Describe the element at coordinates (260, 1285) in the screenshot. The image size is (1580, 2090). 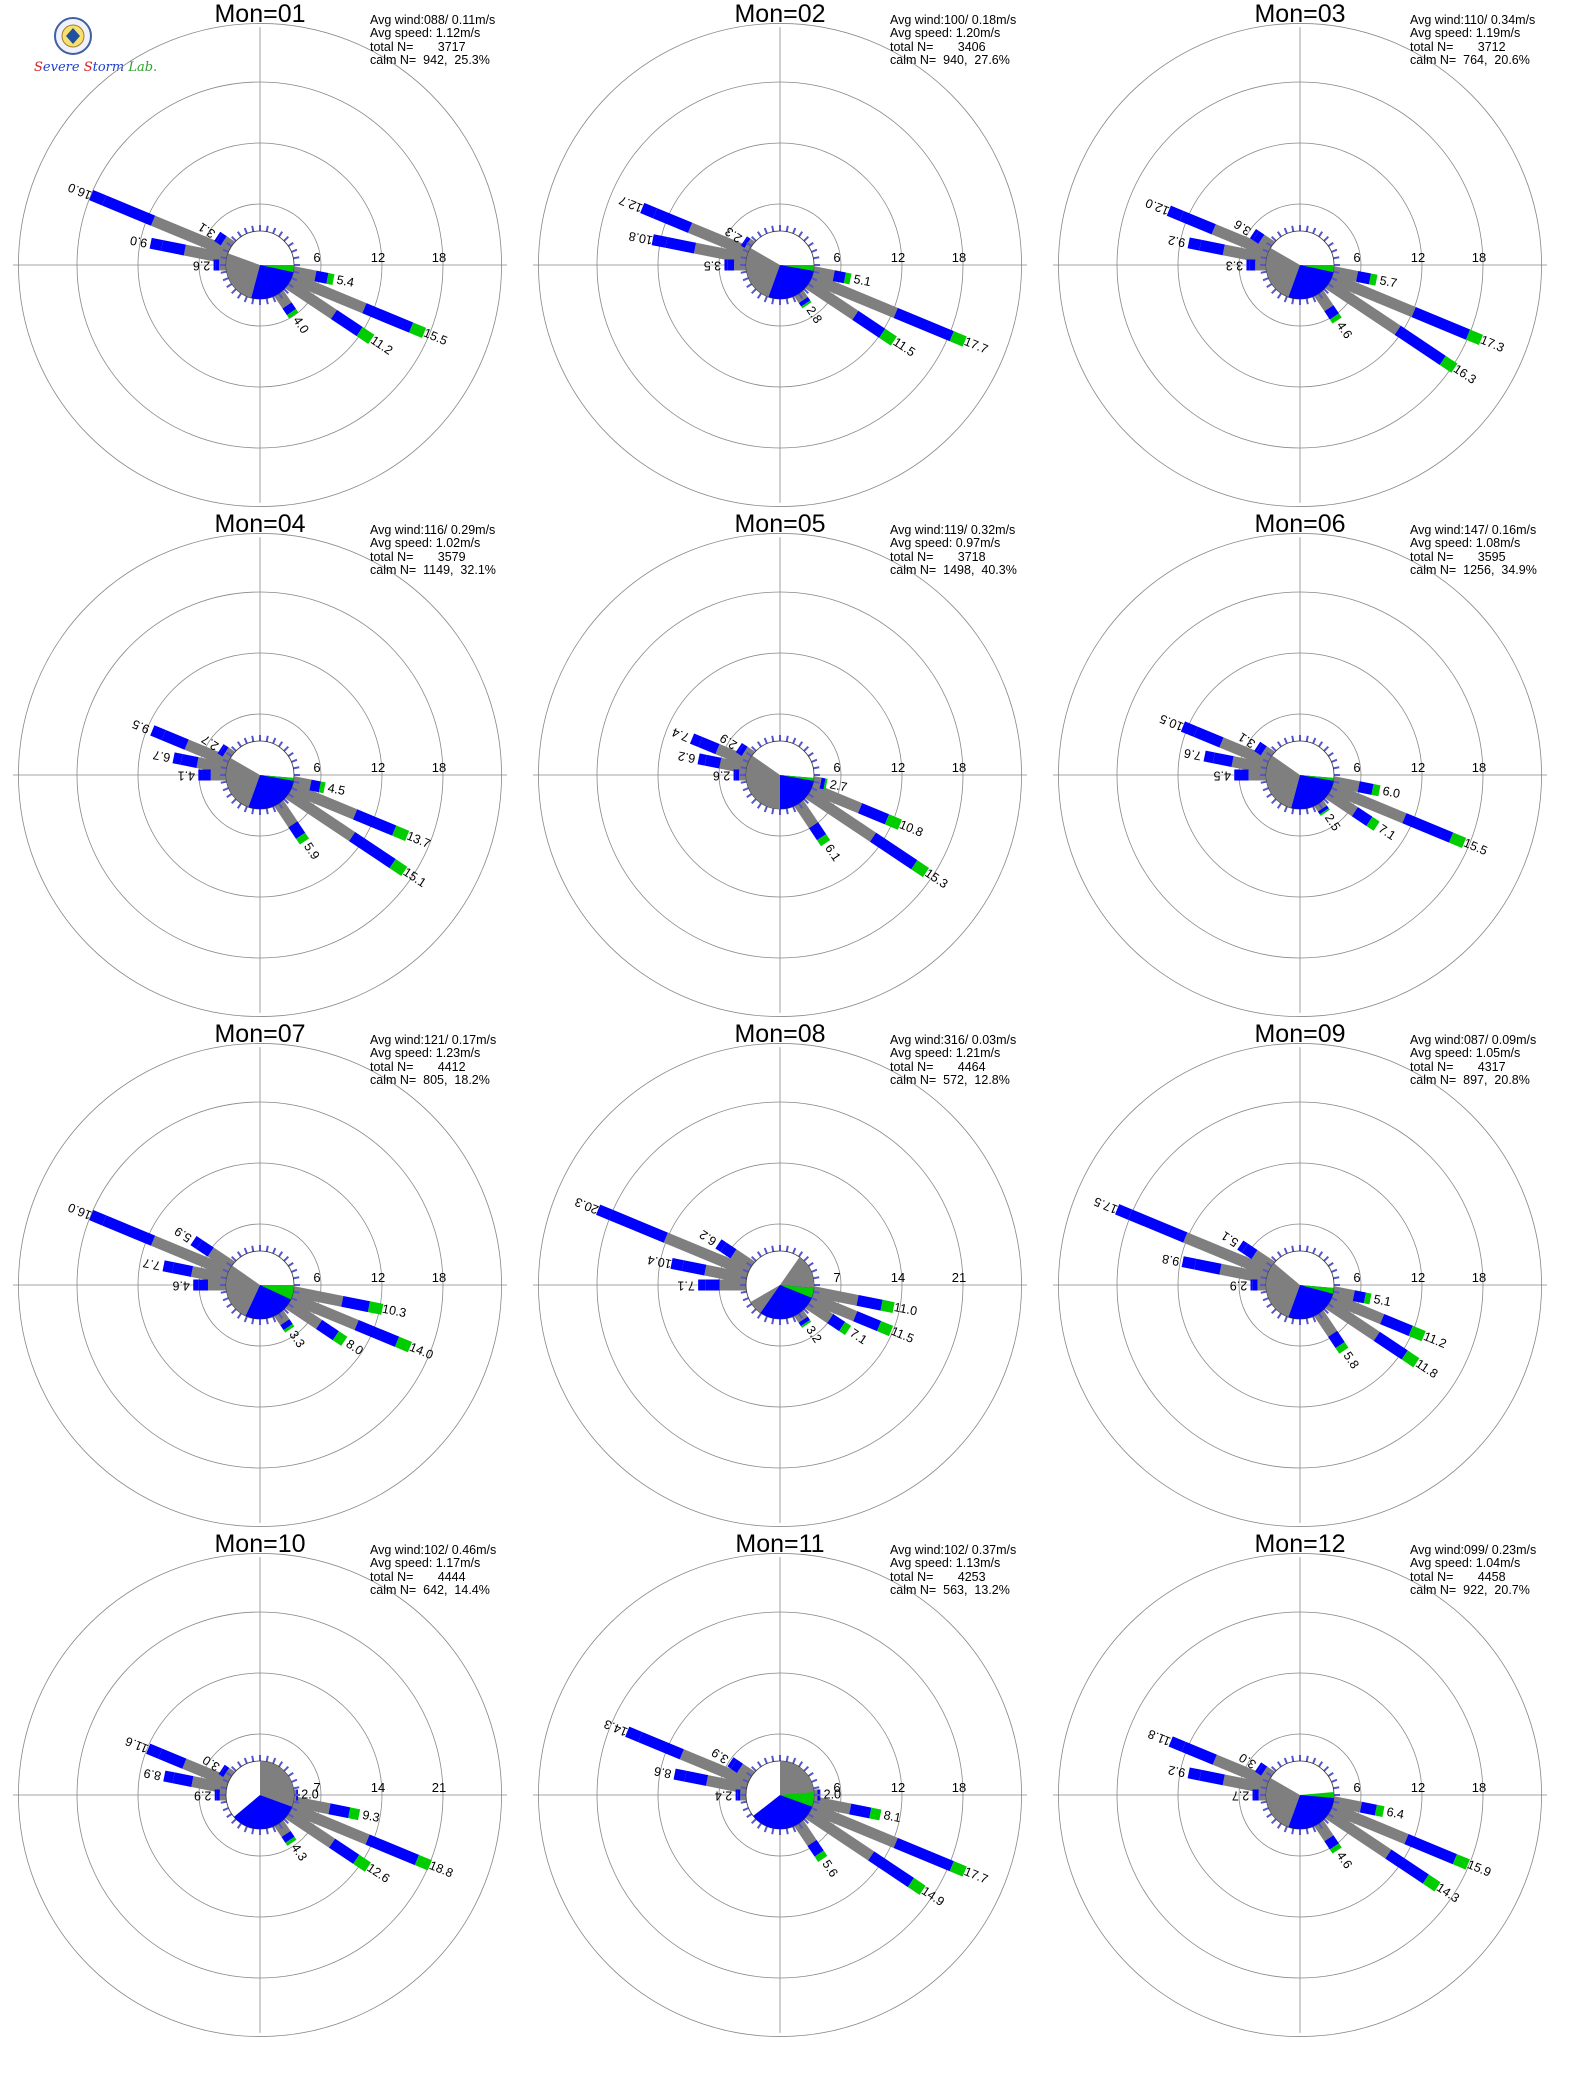
I see `outer-ring` at that location.